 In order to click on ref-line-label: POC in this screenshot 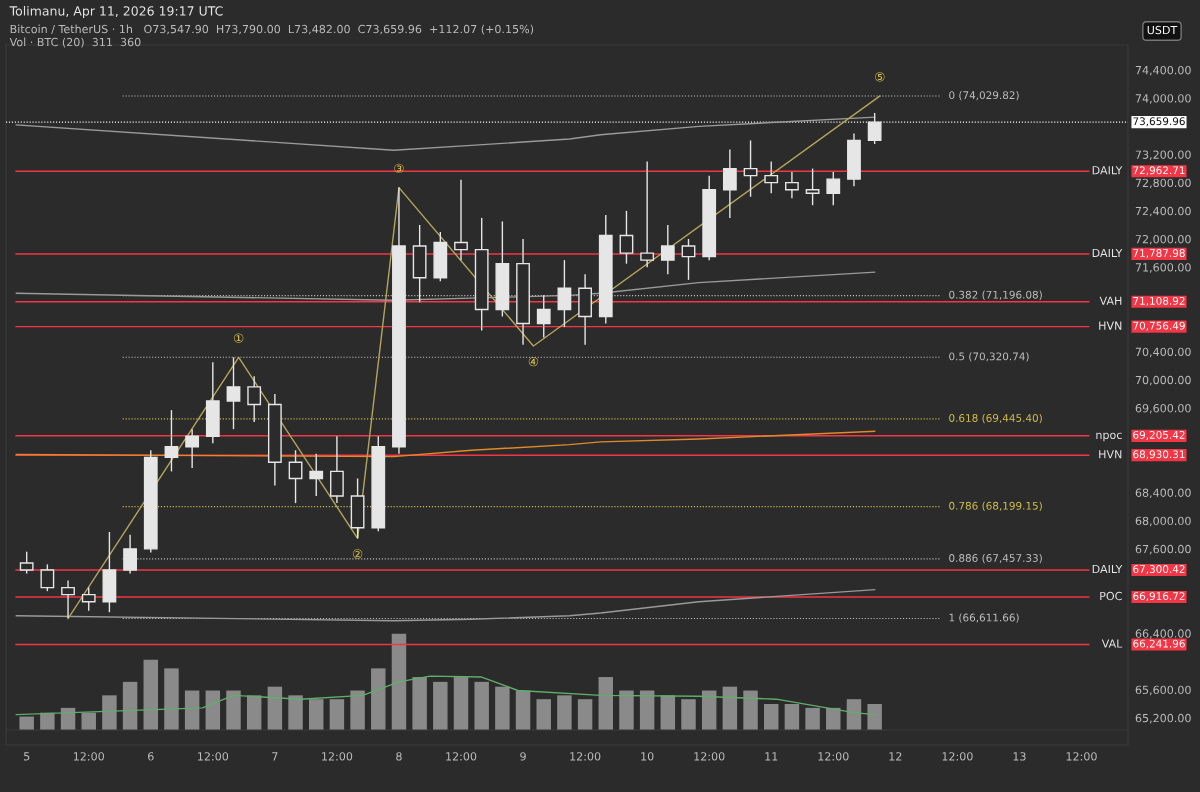, I will do `click(1111, 596)`.